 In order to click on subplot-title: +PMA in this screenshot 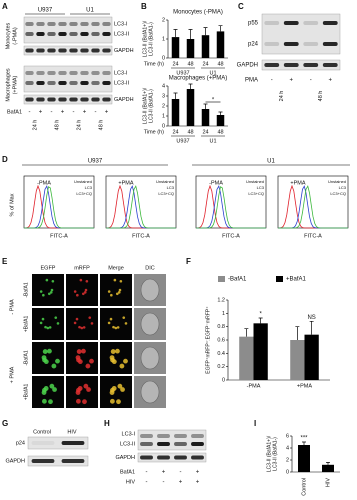, I will do `click(125, 183)`.